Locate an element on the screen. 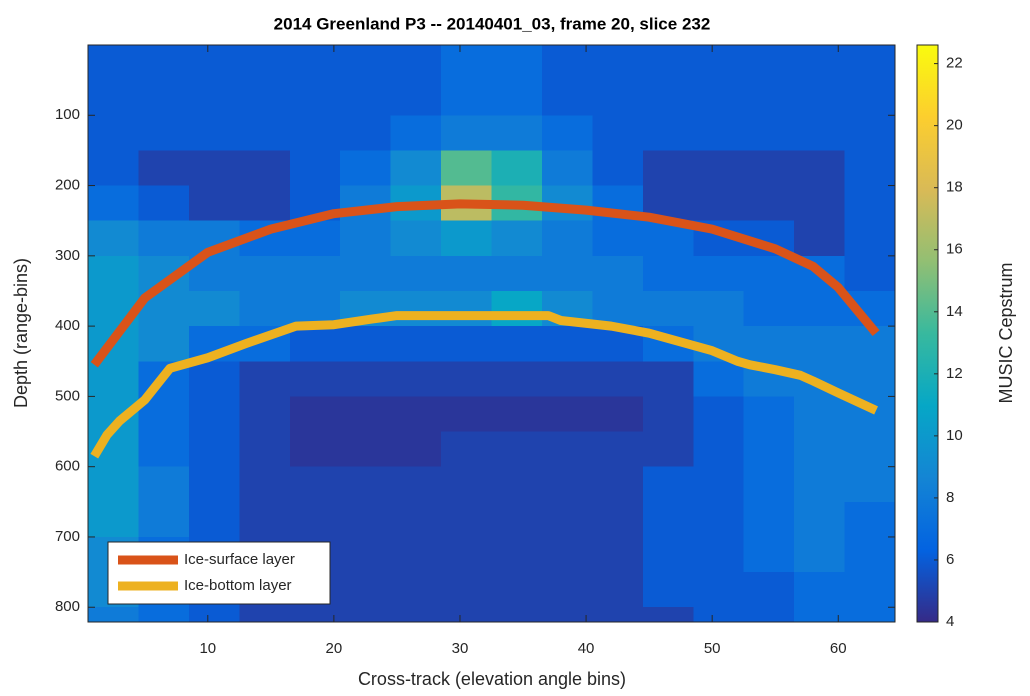  colorbar-tick-label: 4 is located at coordinates (950, 621).